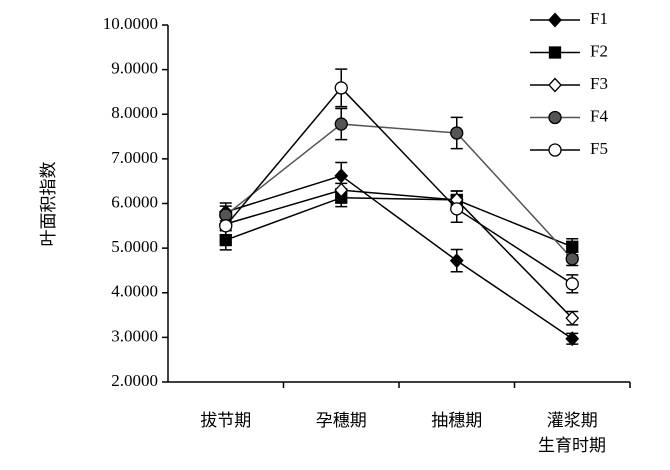  What do you see at coordinates (599, 115) in the screenshot?
I see `legend-label: F4` at bounding box center [599, 115].